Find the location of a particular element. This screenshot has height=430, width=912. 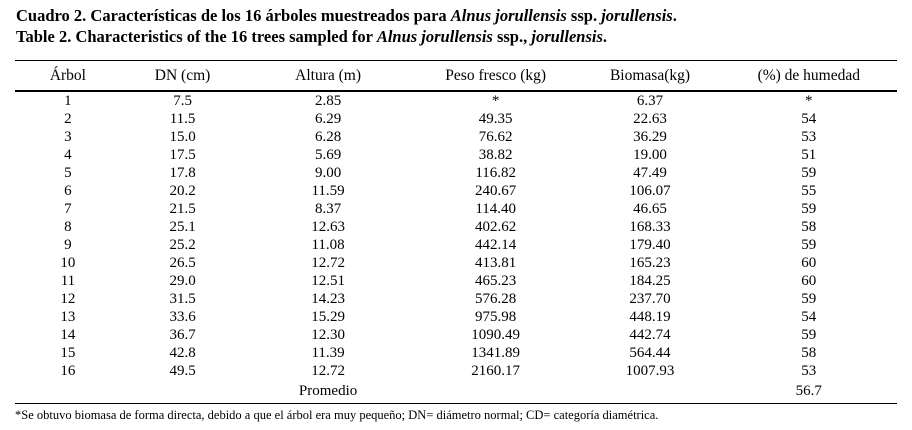

table-cell: 6.29 is located at coordinates (328, 119).